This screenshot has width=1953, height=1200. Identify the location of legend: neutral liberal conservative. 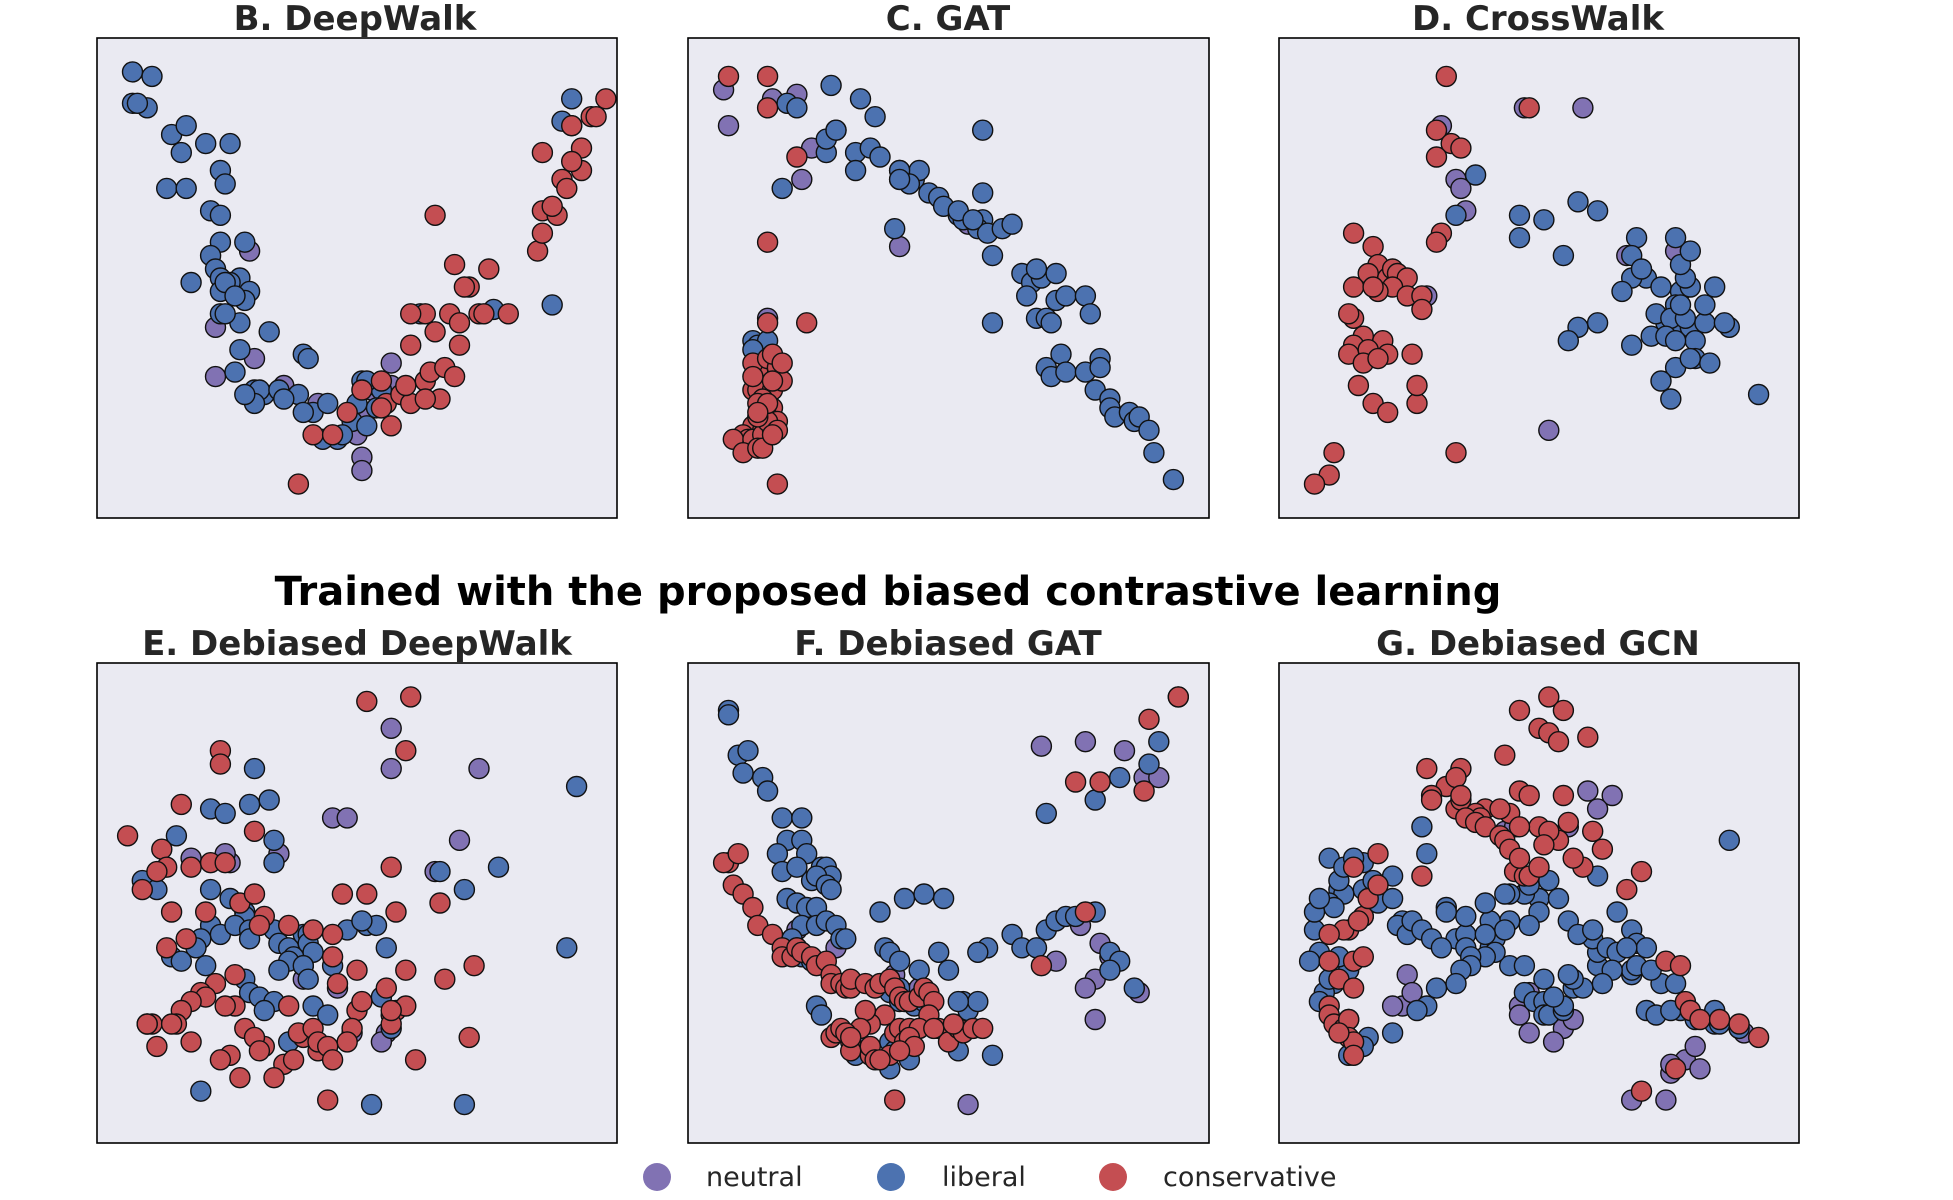
(989, 1177).